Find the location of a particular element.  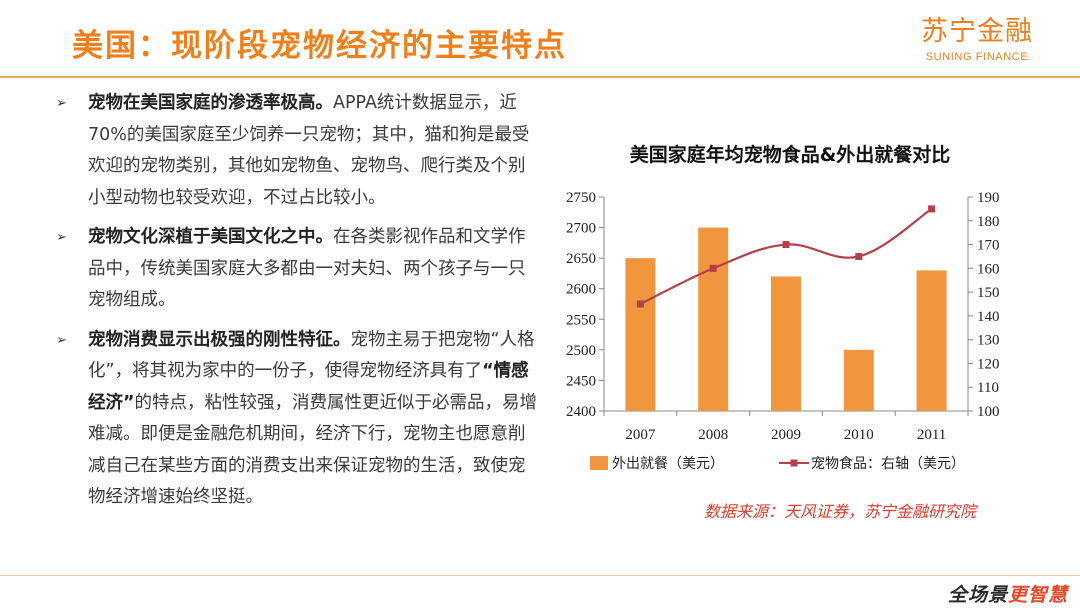

footer-brand-main: 全场景 is located at coordinates (977, 595).